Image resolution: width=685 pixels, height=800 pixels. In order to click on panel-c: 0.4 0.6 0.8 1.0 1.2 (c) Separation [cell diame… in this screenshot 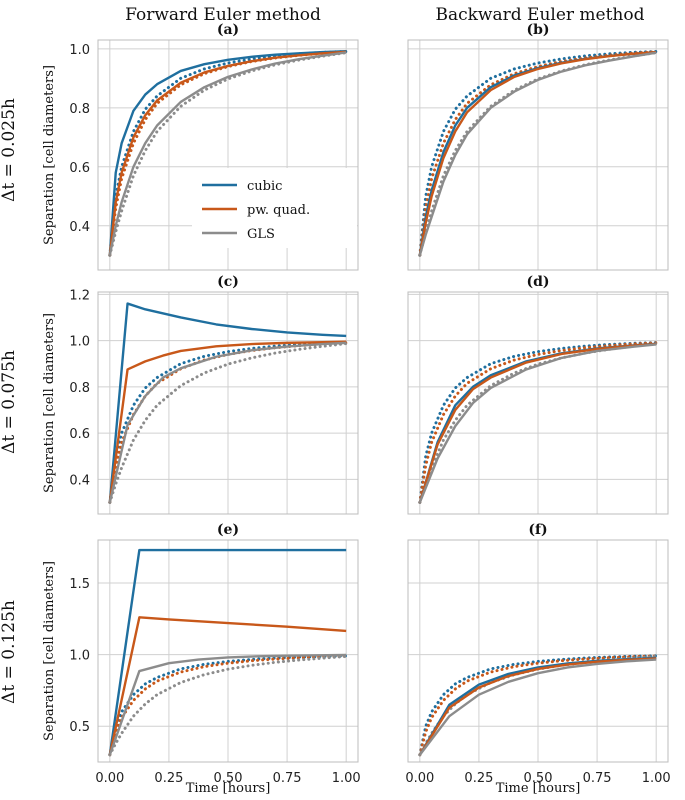, I will do `click(200, 394)`.